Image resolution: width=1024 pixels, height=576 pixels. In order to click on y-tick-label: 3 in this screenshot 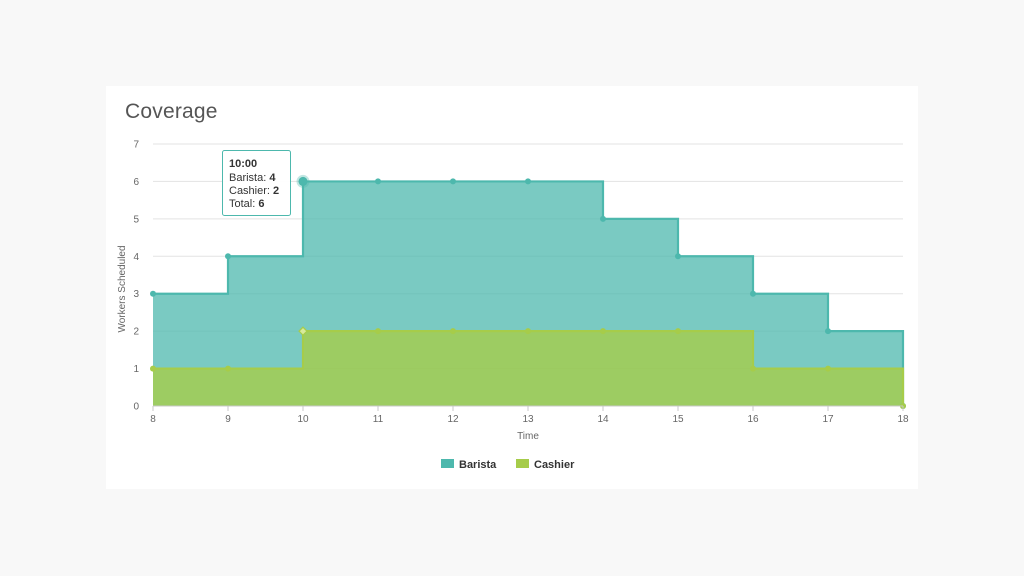, I will do `click(136, 294)`.